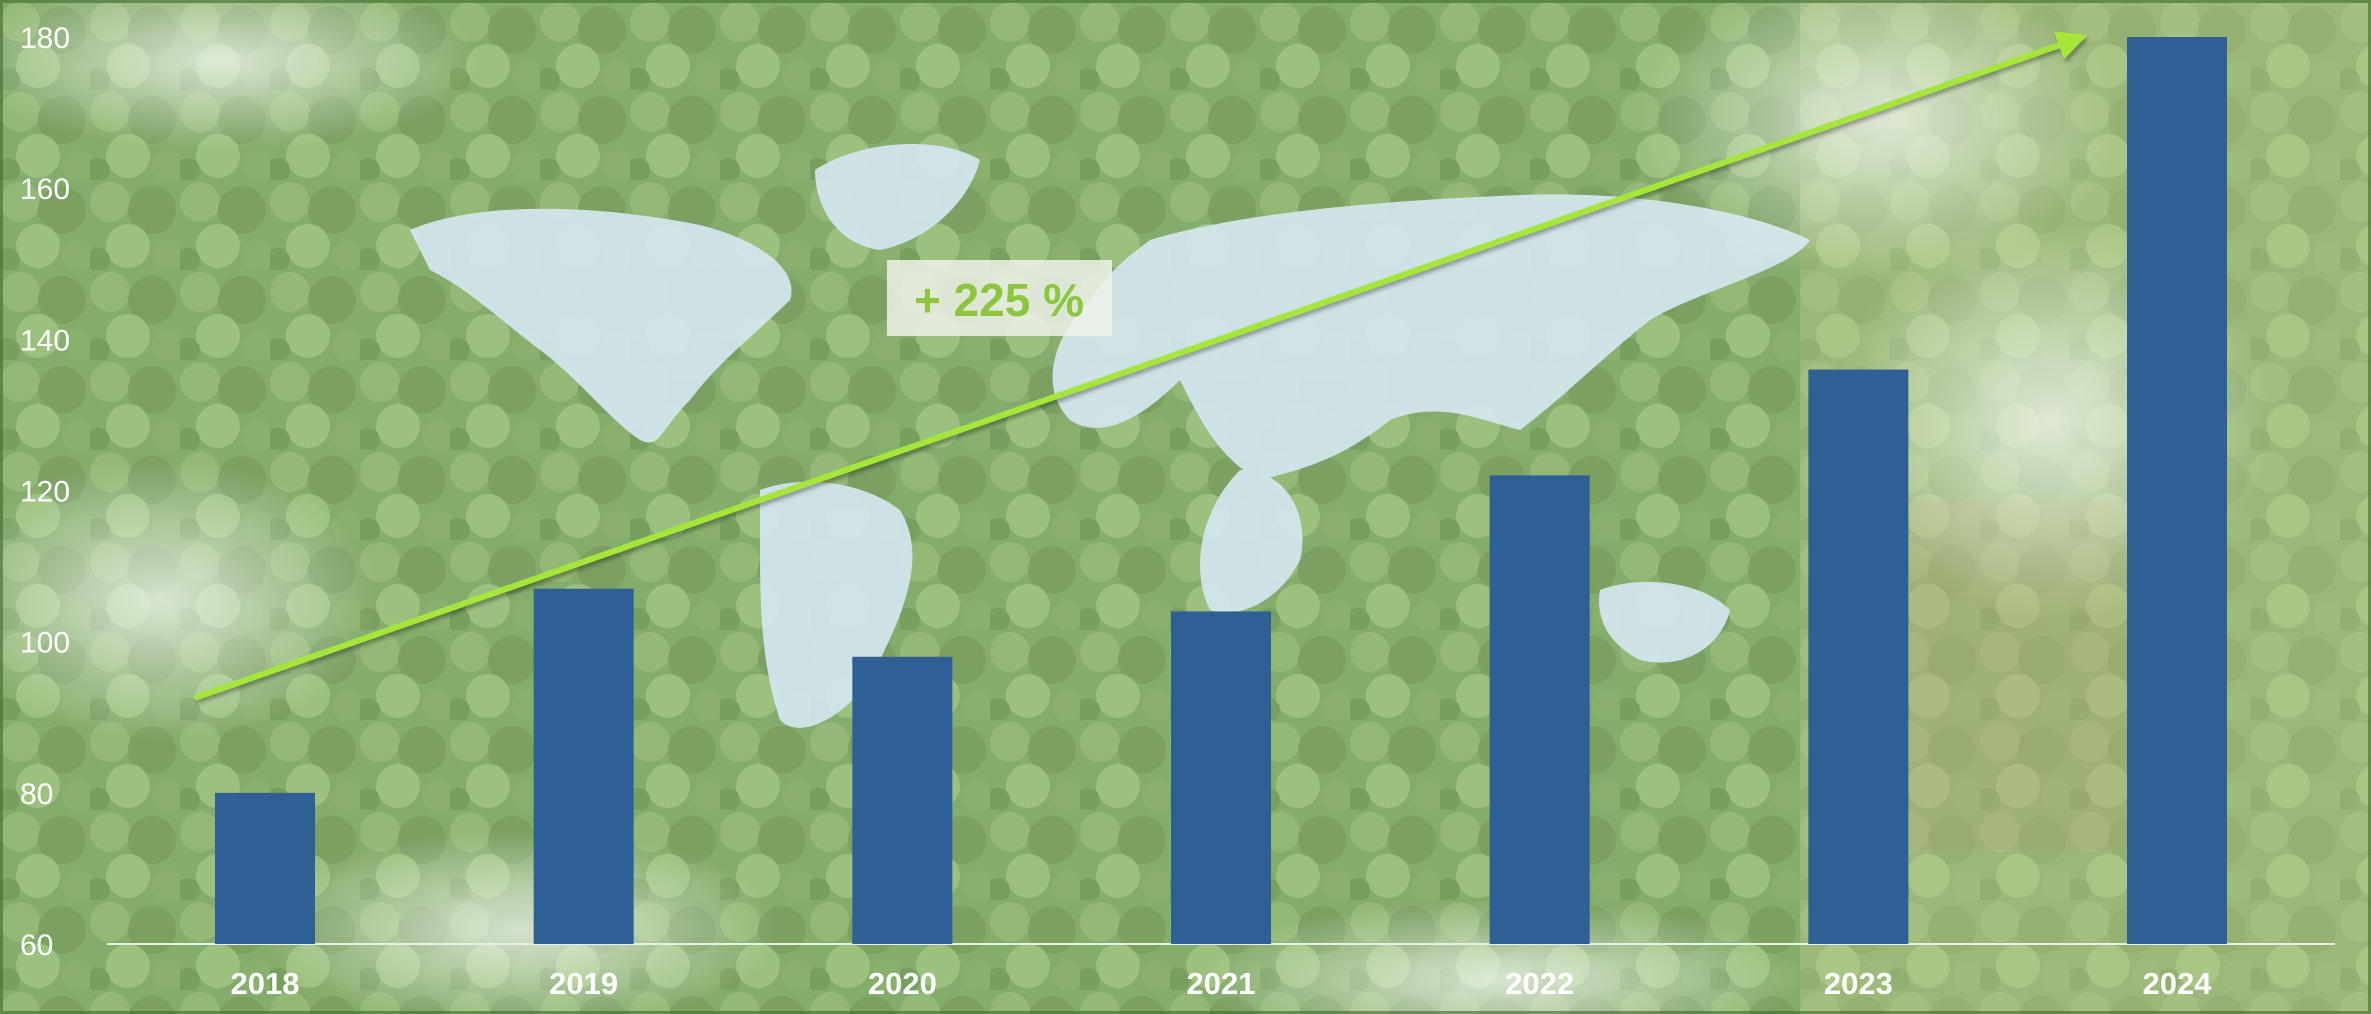 The height and width of the screenshot is (1014, 2371). What do you see at coordinates (45, 189) in the screenshot?
I see `y-tick-label: 160` at bounding box center [45, 189].